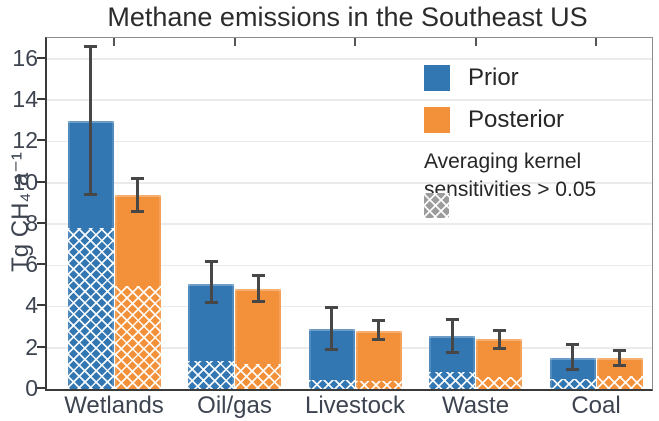 The width and height of the screenshot is (659, 421). What do you see at coordinates (475, 42) in the screenshot?
I see `x-tick-mark-waste` at bounding box center [475, 42].